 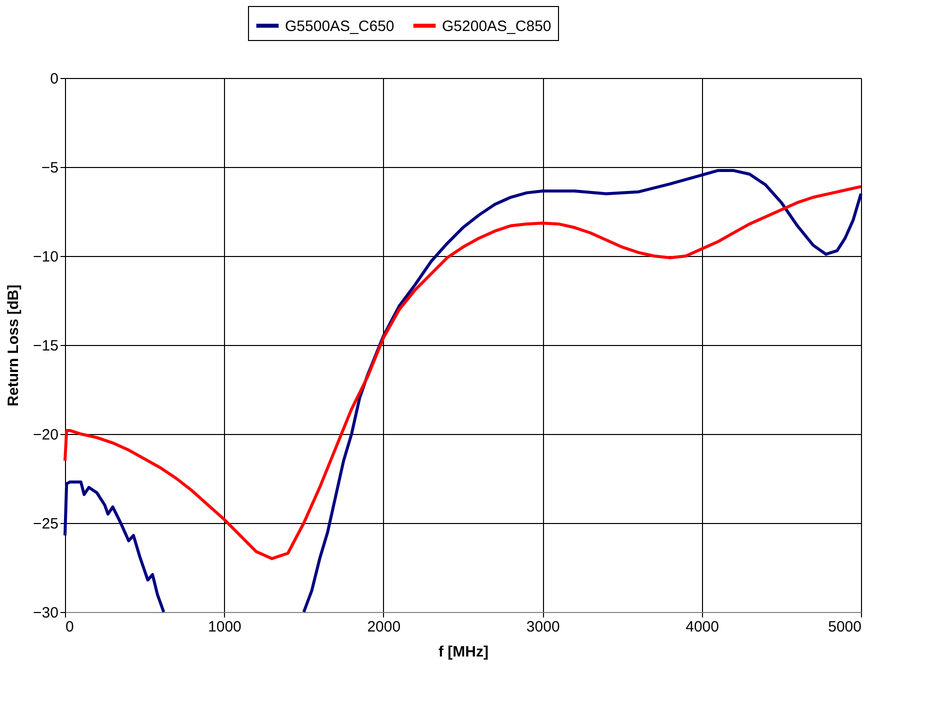 I want to click on y-tick-label: −25, so click(x=45, y=524).